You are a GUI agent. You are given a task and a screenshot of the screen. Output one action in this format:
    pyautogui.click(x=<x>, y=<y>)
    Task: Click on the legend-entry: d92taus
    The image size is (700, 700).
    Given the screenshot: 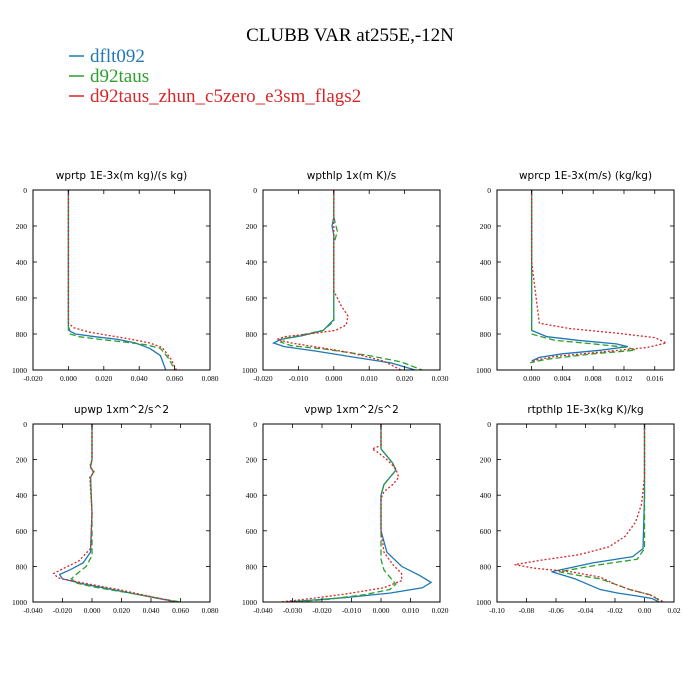 What is the action you would take?
    pyautogui.click(x=109, y=76)
    